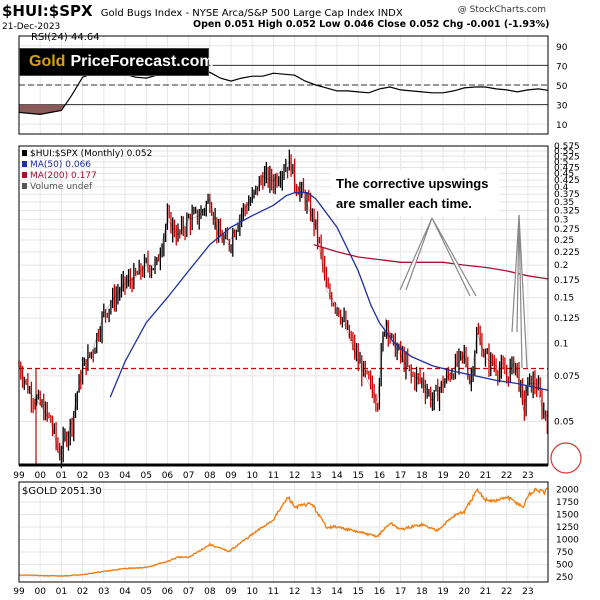 This screenshot has width=600, height=600. Describe the element at coordinates (465, 592) in the screenshot. I see `x-tick-label-bottom: 20` at that location.